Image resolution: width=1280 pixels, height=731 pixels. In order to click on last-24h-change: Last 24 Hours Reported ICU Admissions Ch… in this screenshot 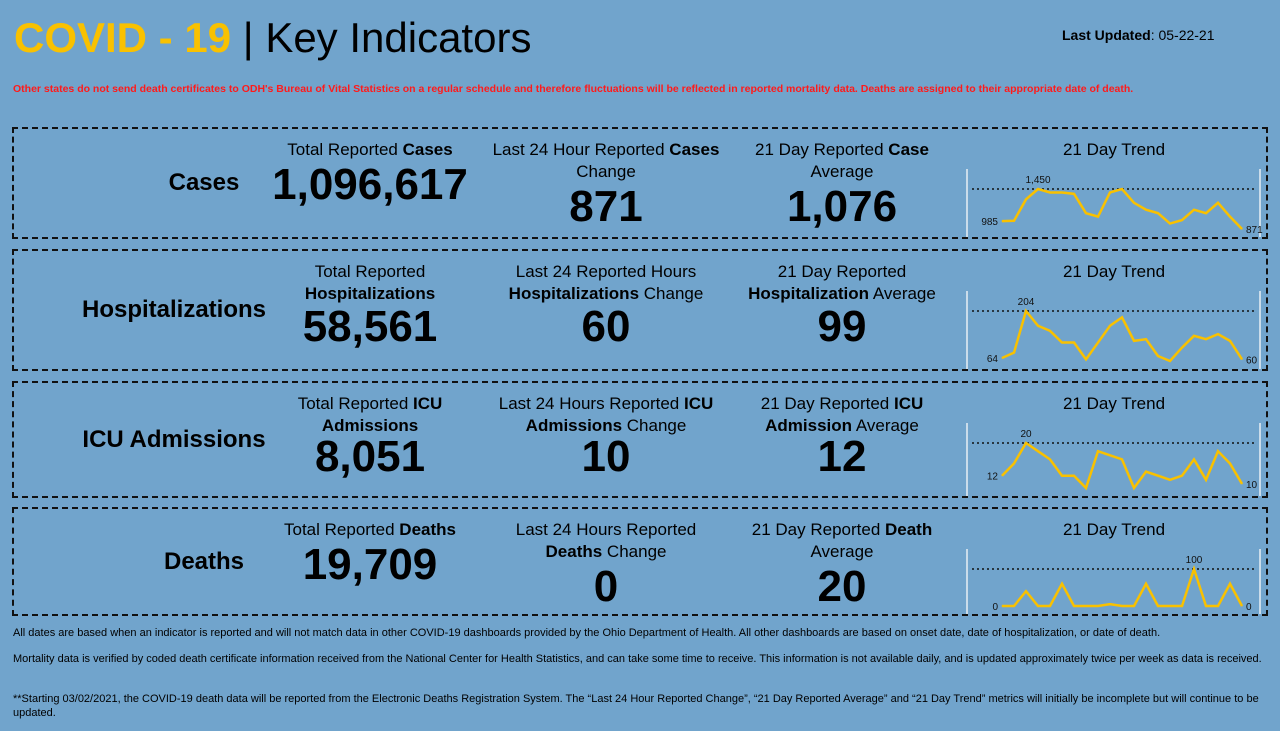, I will do `click(606, 437)`.